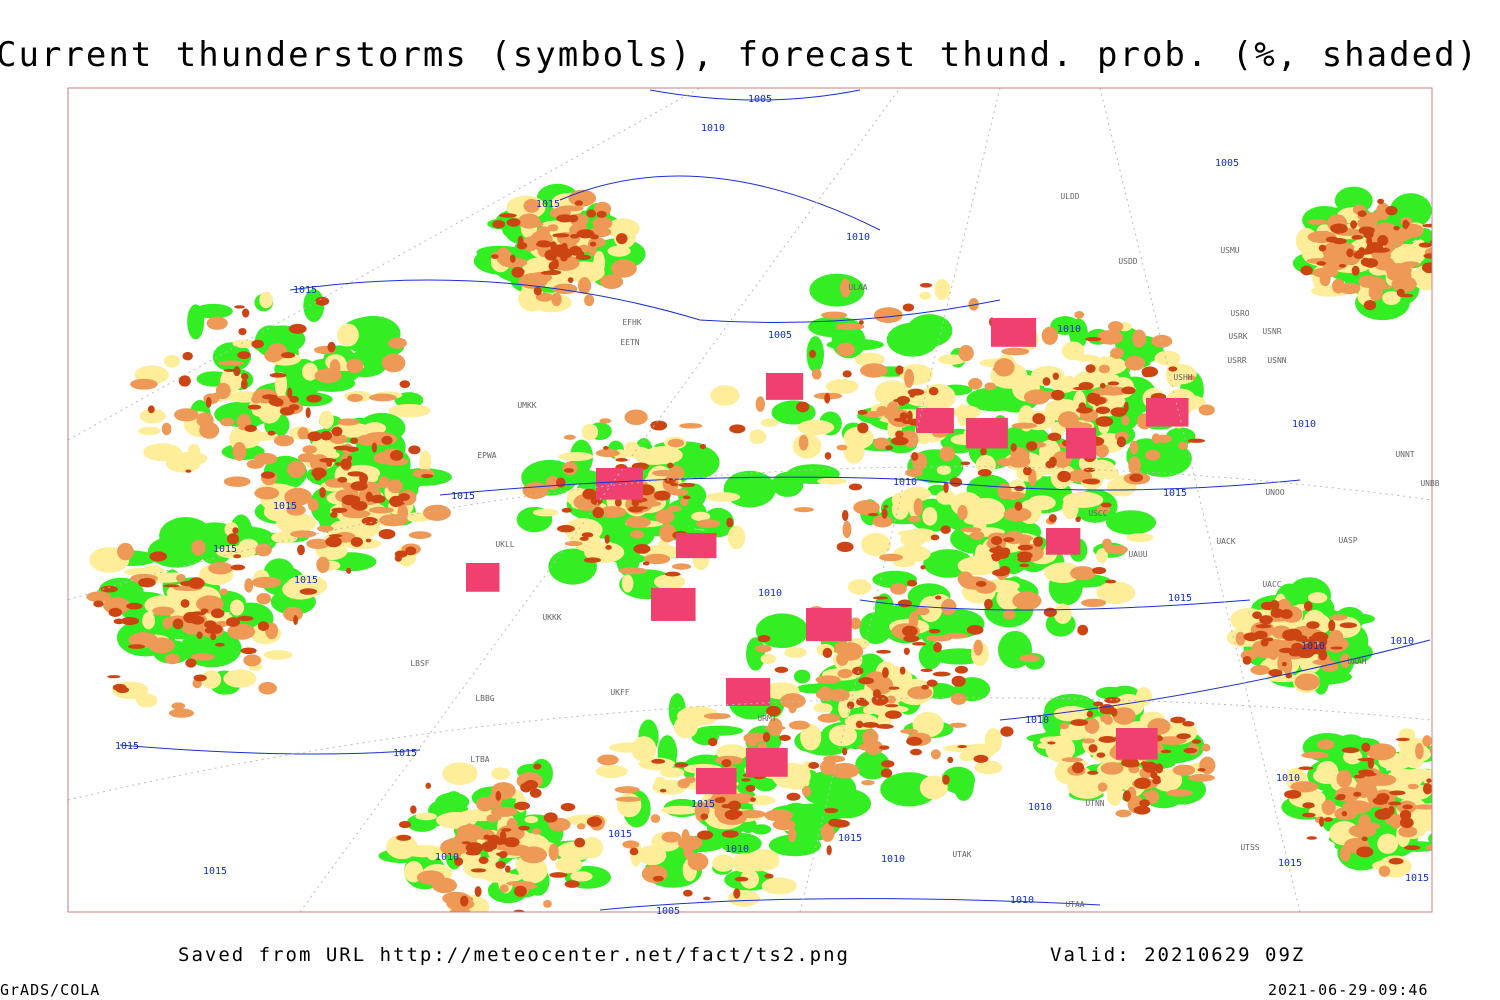 This screenshot has height=1000, width=1500. Describe the element at coordinates (419, 663) in the screenshot. I see `station-label: LBSF` at that location.